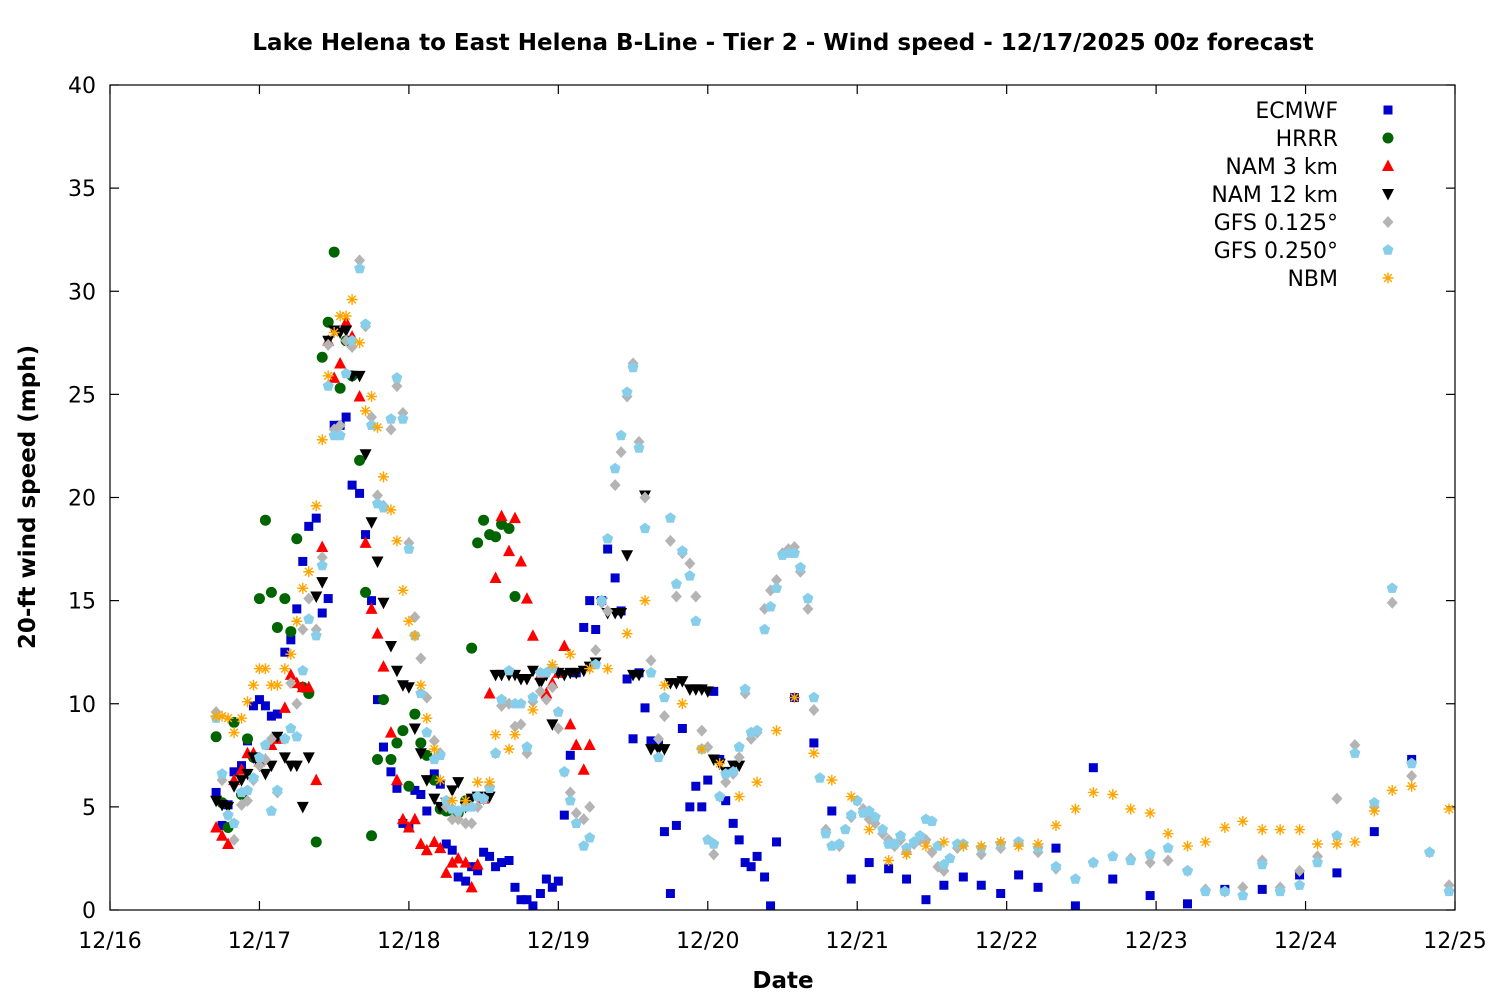 The width and height of the screenshot is (1500, 1000). I want to click on legend-label: GFS 0.125°, so click(1276, 223).